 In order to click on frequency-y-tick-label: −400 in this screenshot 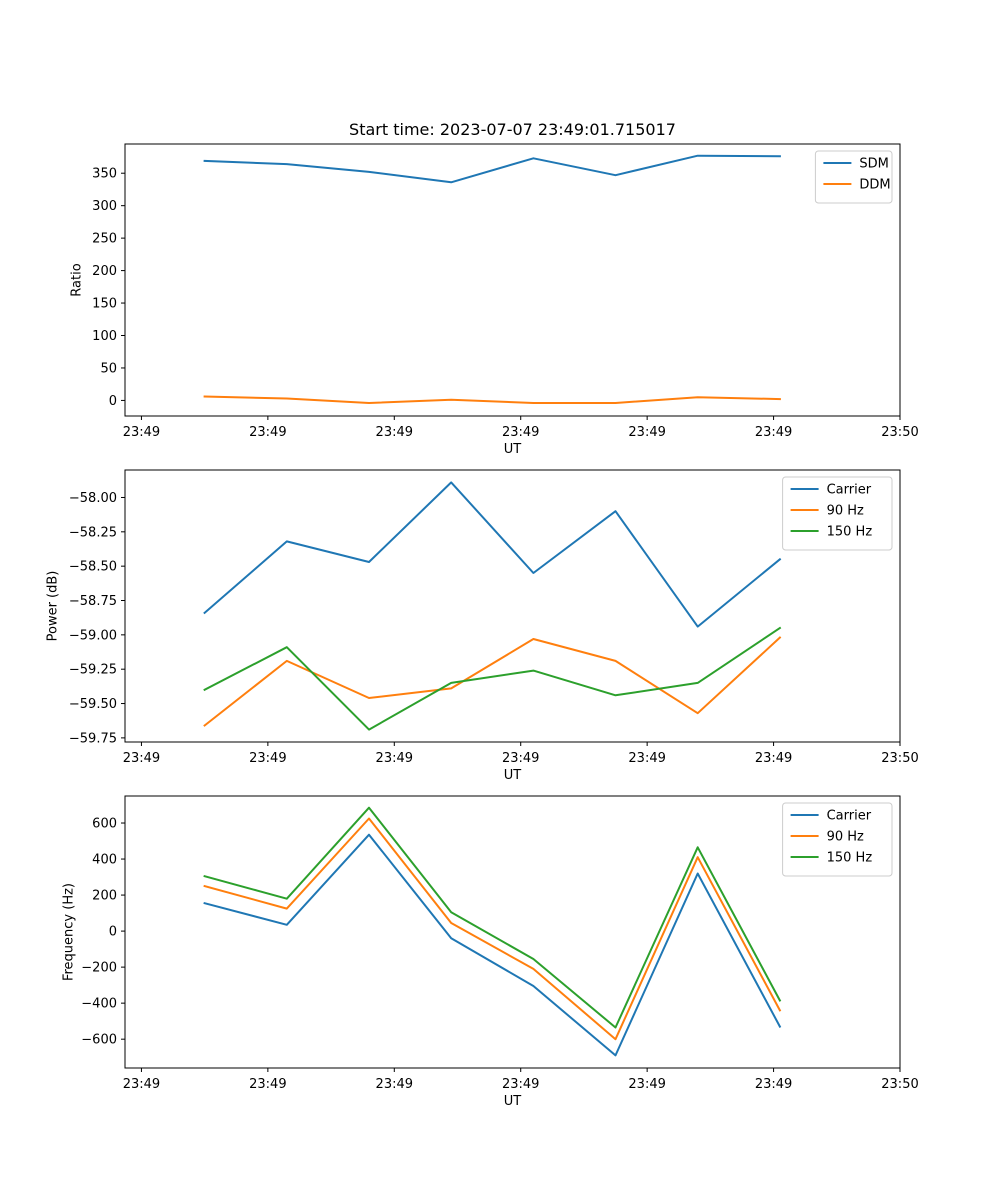, I will do `click(99, 1004)`.